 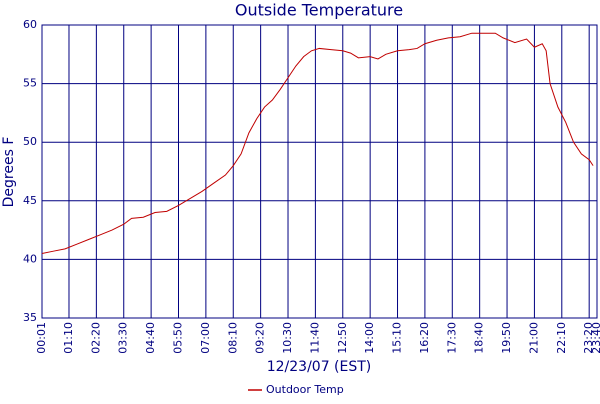 What do you see at coordinates (506, 338) in the screenshot?
I see `x-tick-label: 19:50` at bounding box center [506, 338].